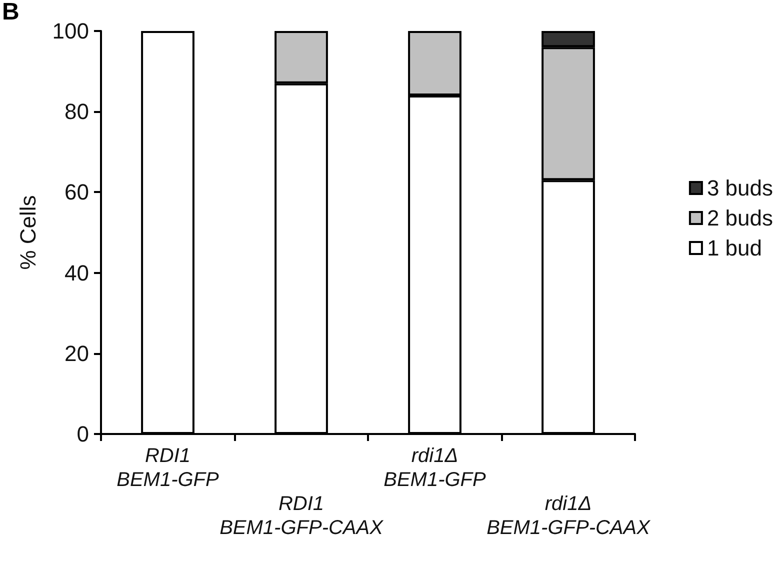  What do you see at coordinates (82, 434) in the screenshot?
I see `y-tick-label: 0` at bounding box center [82, 434].